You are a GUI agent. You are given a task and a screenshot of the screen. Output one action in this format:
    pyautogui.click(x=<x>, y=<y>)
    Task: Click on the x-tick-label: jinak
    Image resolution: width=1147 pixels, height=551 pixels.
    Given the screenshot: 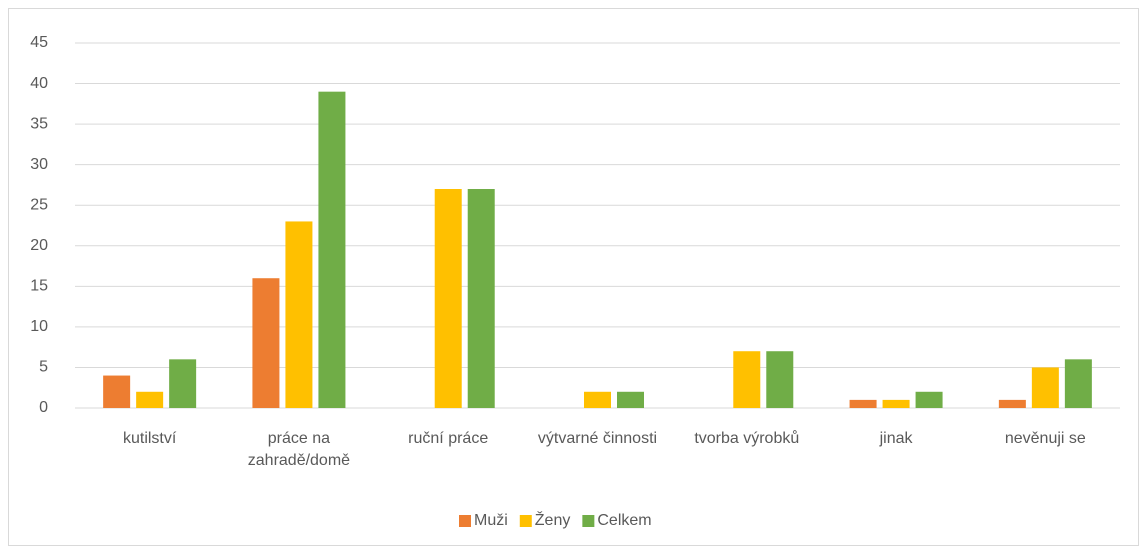 What is the action you would take?
    pyautogui.click(x=896, y=438)
    